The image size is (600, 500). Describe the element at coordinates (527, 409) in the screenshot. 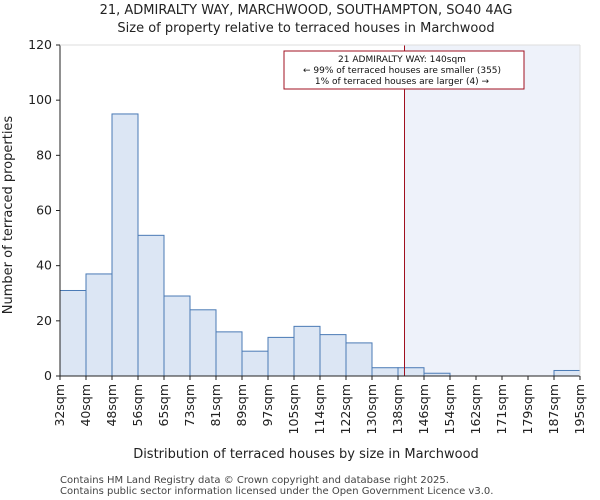

I see `x-tick-label: 179sqm` at that location.